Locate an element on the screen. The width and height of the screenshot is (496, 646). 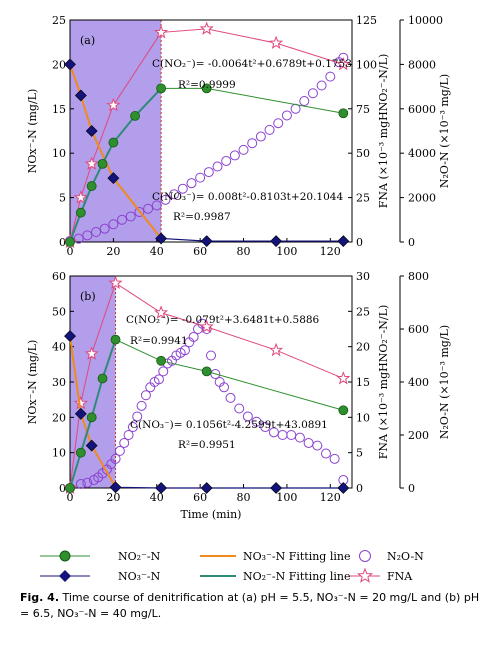
legend-label: NO₂⁻-N Fitting line is located at coordinates (296, 576).